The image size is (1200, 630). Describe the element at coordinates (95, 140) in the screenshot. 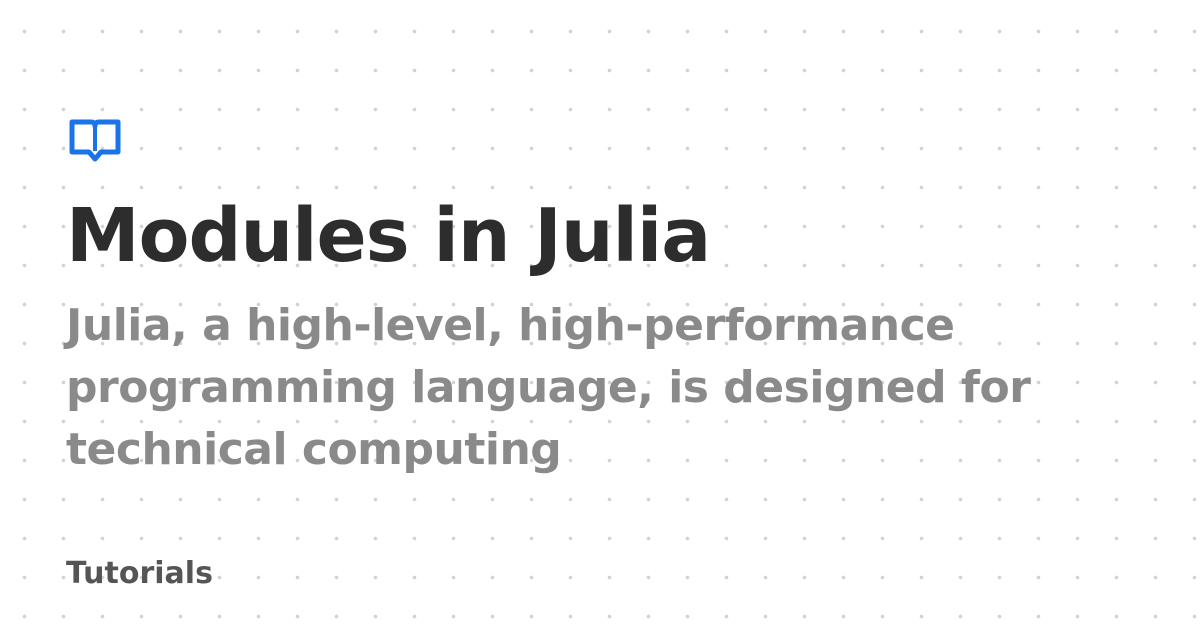

I see `book-icon` at that location.